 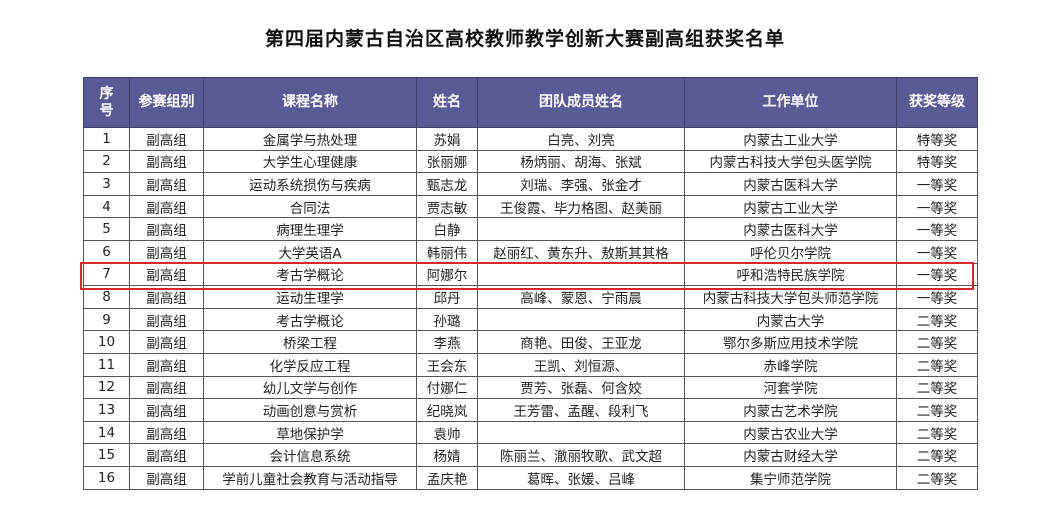 What do you see at coordinates (447, 206) in the screenshot?
I see `cell-name: 贾志敏` at bounding box center [447, 206].